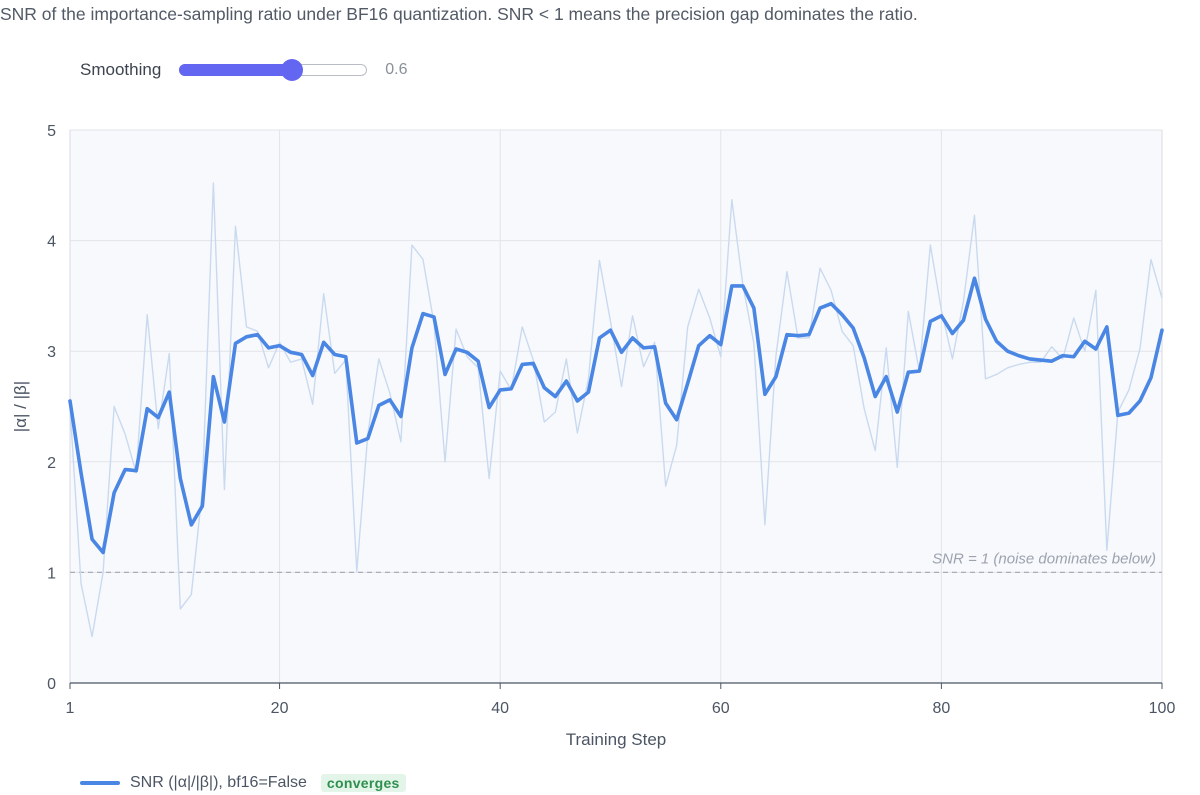 This screenshot has width=1200, height=795. I want to click on x-tick-label: 60, so click(721, 708).